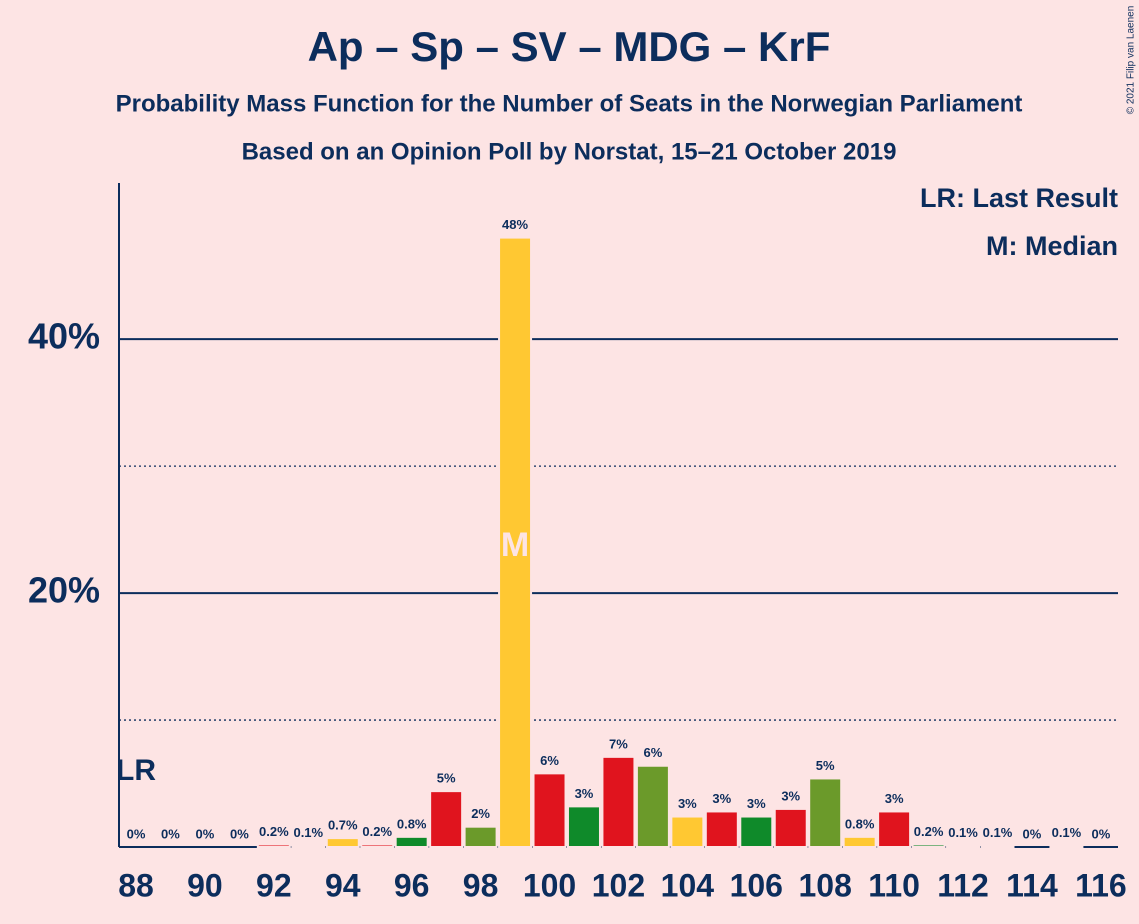 The height and width of the screenshot is (924, 1139). I want to click on x-tick-label: 104, so click(688, 885).